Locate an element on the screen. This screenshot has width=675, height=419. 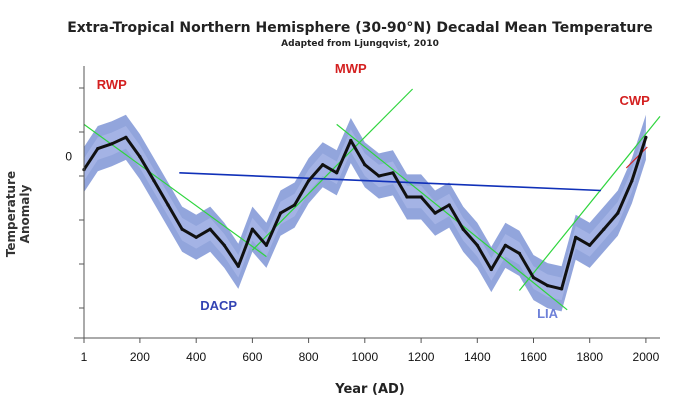
chart-subtitle: Adapted from Ljungqvist, 2010 is located at coordinates (360, 44).